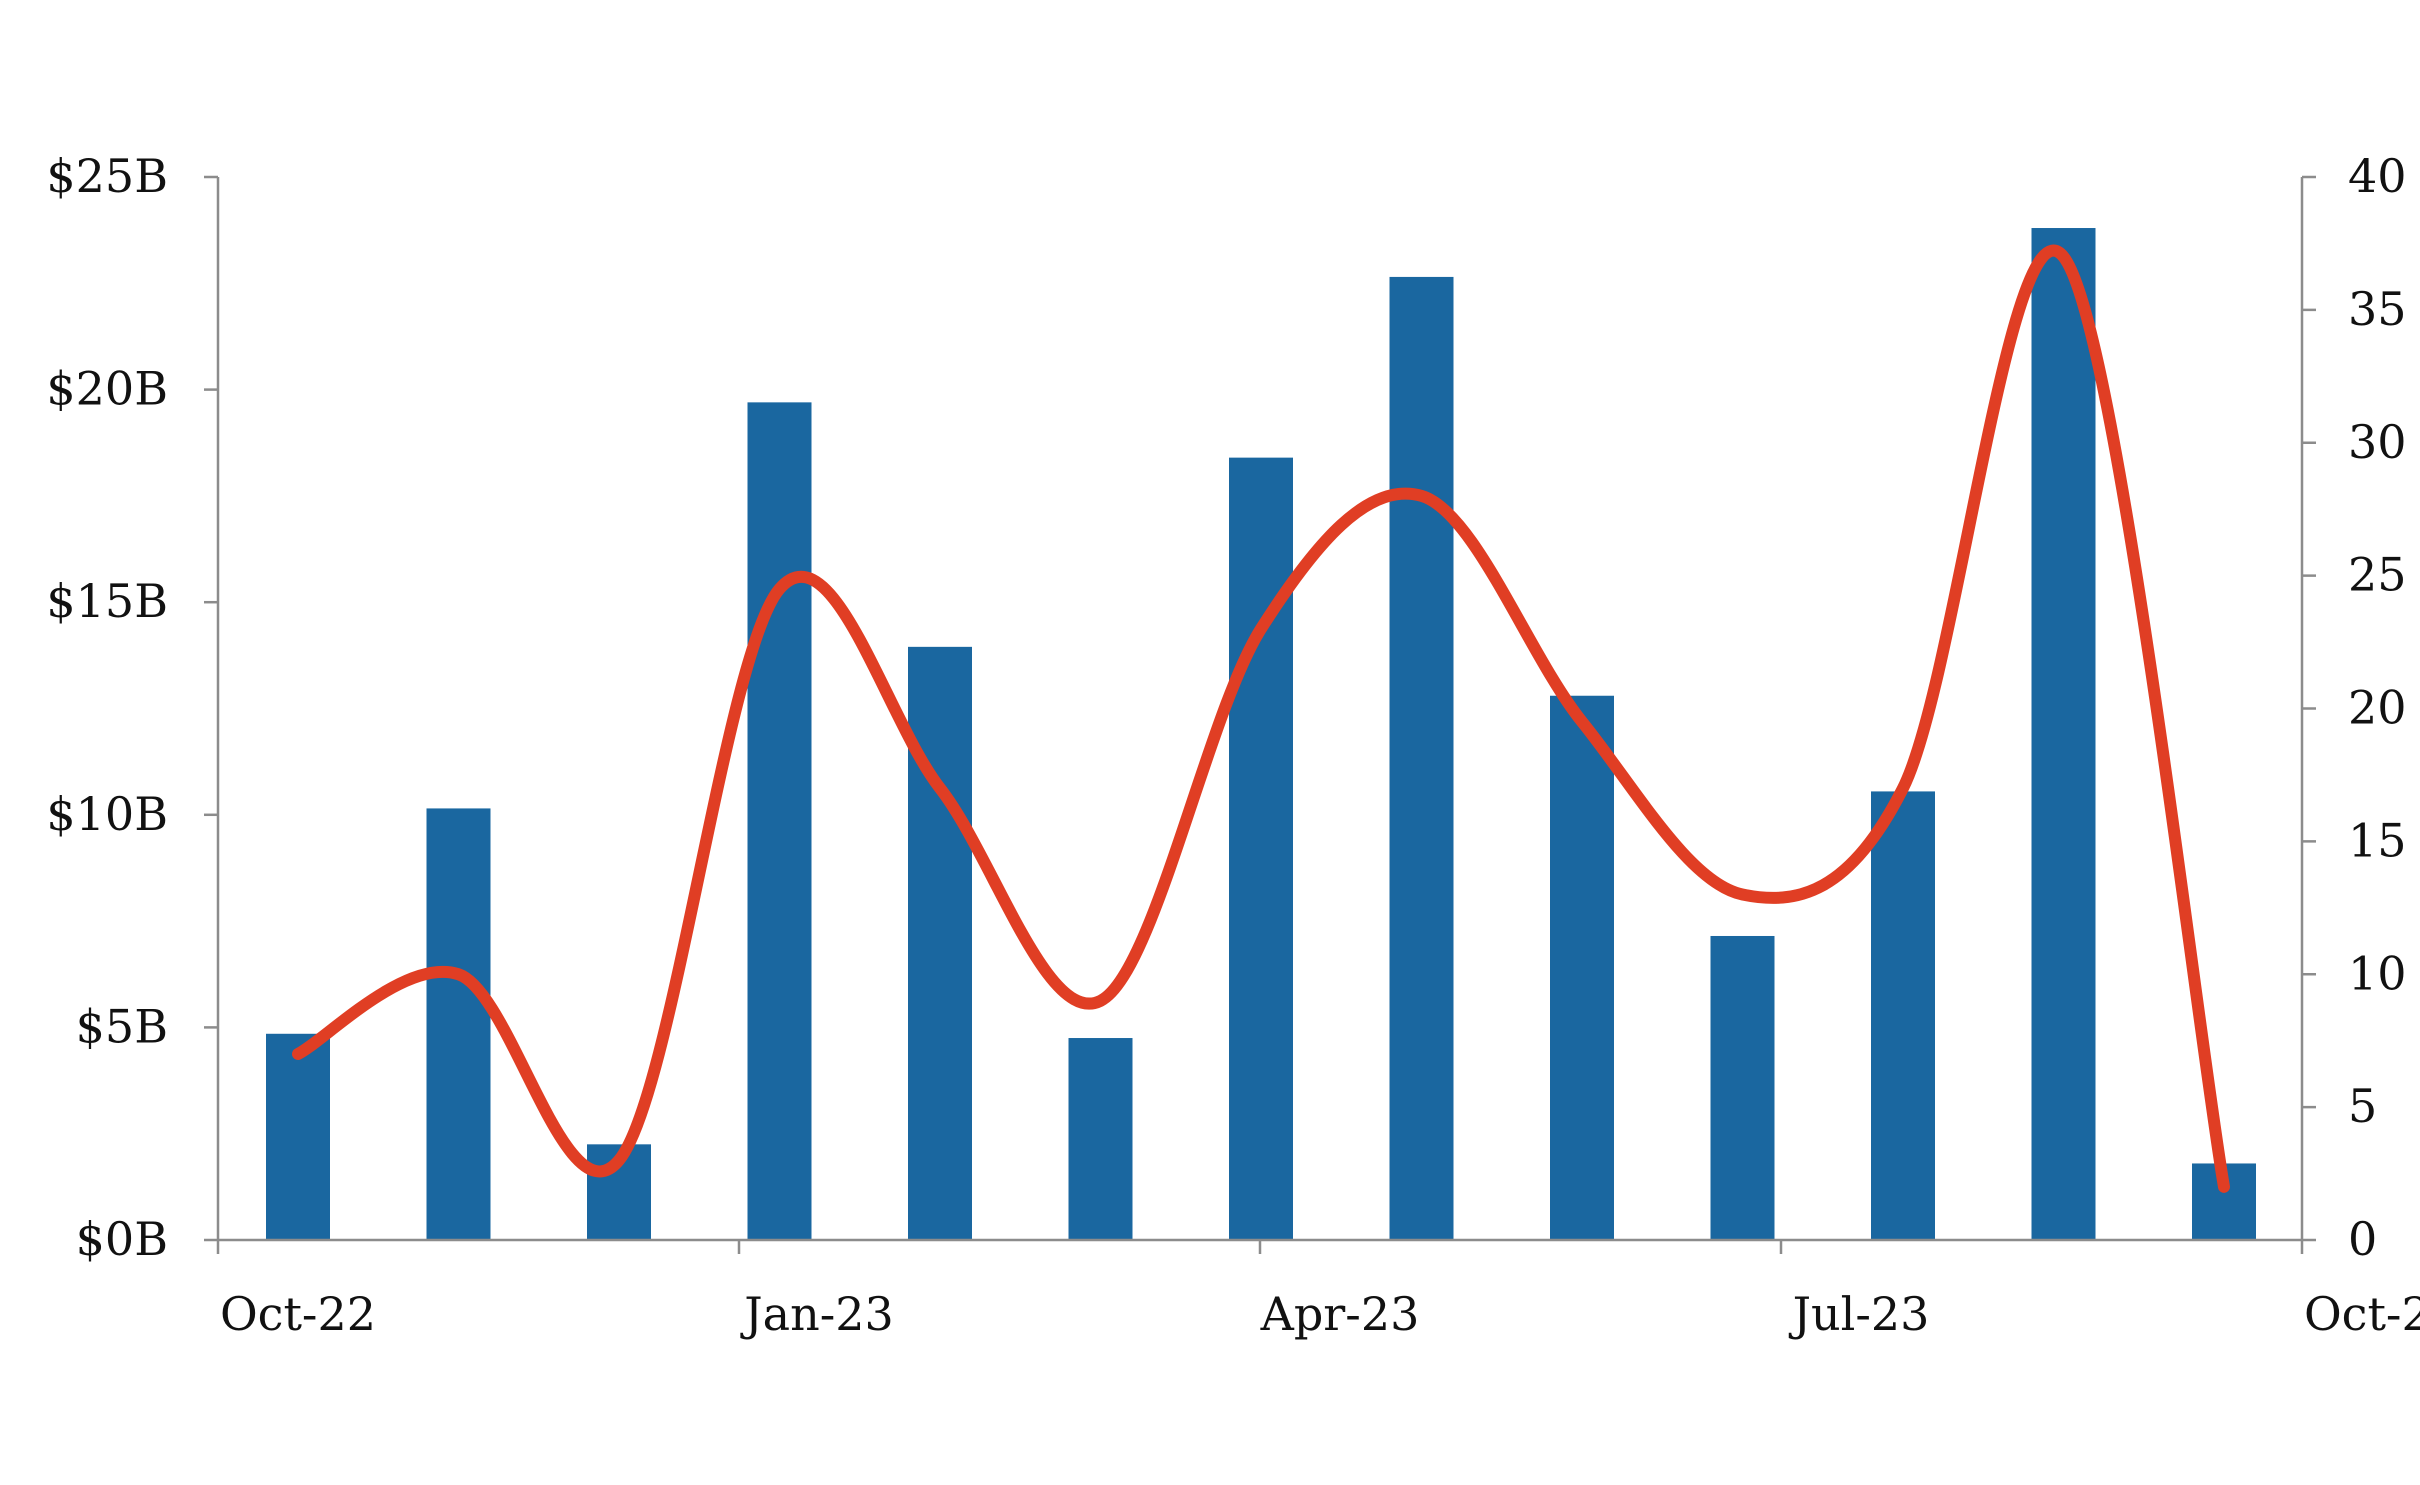 This screenshot has width=2420, height=1485. What do you see at coordinates (132, 707) in the screenshot?
I see `left-y-tick-labels: $0B $5B $10B $15B $20B $25B` at bounding box center [132, 707].